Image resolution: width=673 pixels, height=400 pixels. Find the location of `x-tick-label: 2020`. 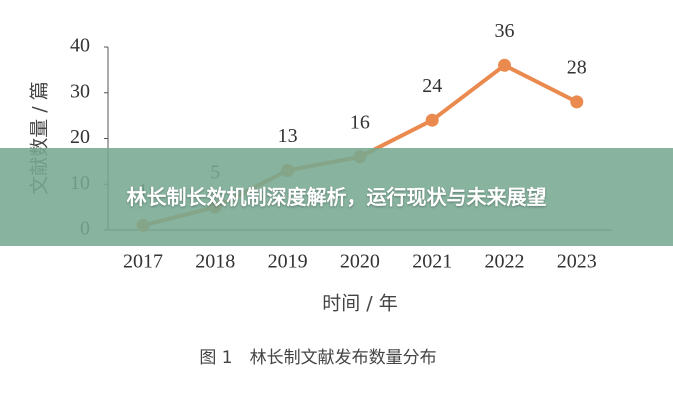

x-tick-label: 2020 is located at coordinates (360, 262).